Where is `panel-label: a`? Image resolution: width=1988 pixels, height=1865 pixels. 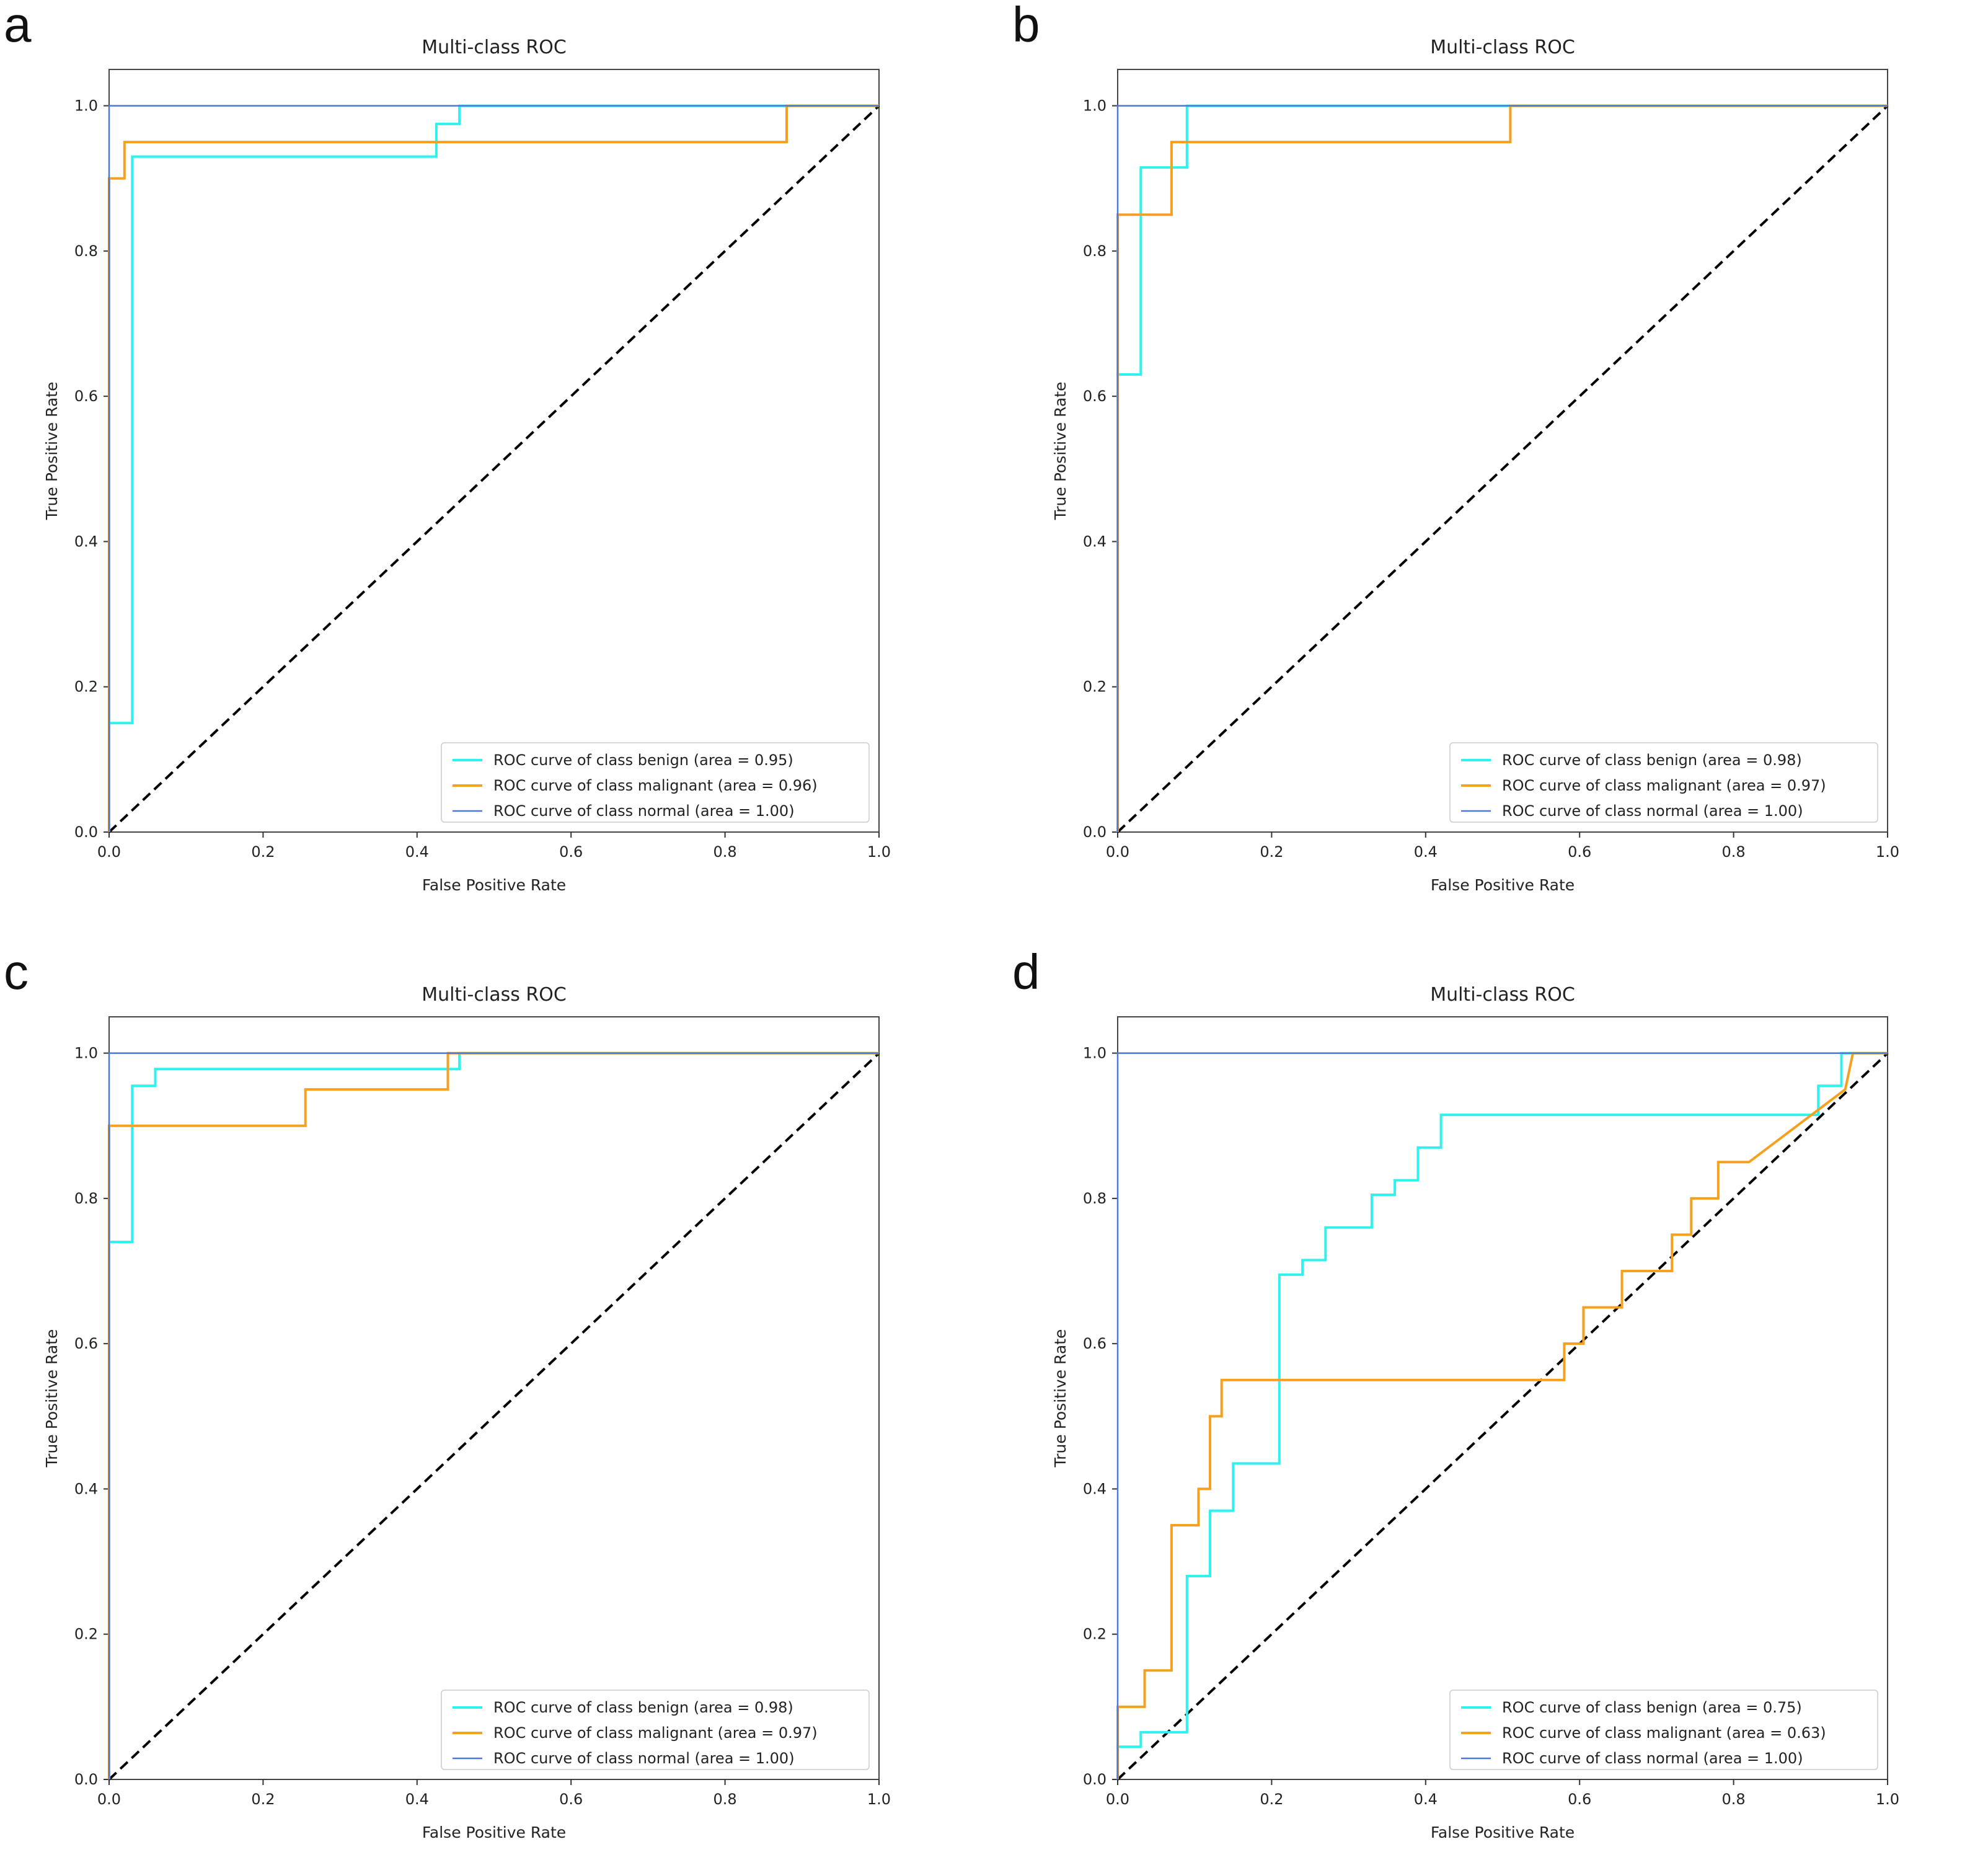 panel-label: a is located at coordinates (18, 26).